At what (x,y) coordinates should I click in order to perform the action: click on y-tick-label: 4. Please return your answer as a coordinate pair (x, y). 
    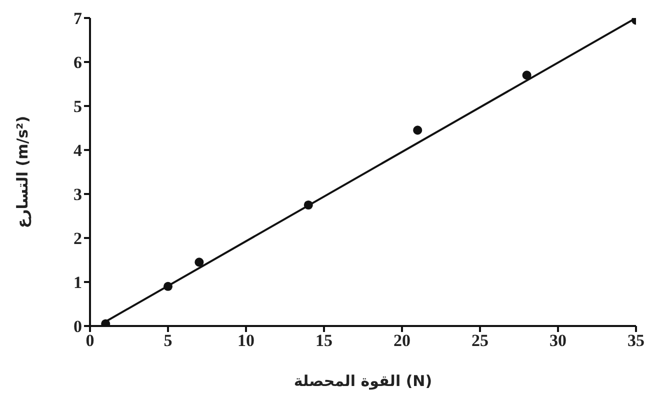
    Looking at the image, I should click on (78, 150).